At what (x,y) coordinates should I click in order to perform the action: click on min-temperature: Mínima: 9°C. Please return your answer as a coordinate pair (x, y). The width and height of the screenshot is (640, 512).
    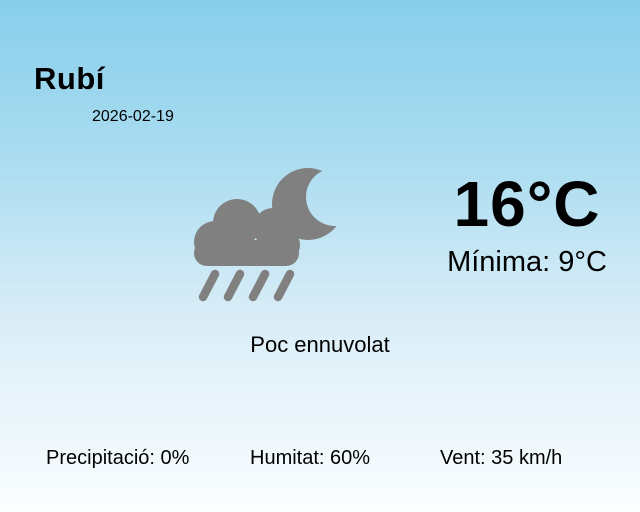
    Looking at the image, I should click on (527, 262).